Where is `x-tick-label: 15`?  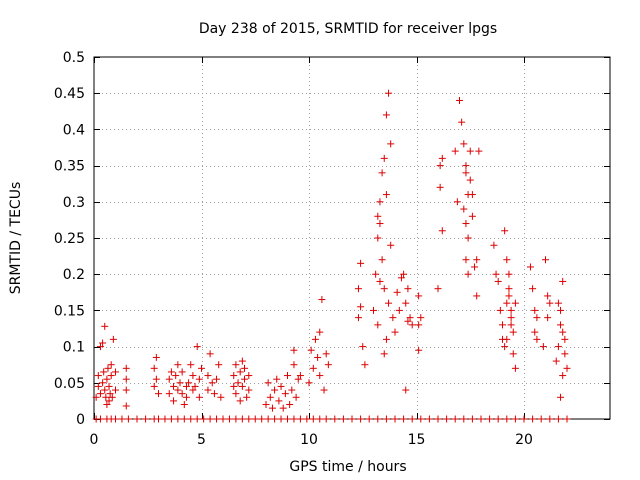
x-tick-label: 15 is located at coordinates (417, 440).